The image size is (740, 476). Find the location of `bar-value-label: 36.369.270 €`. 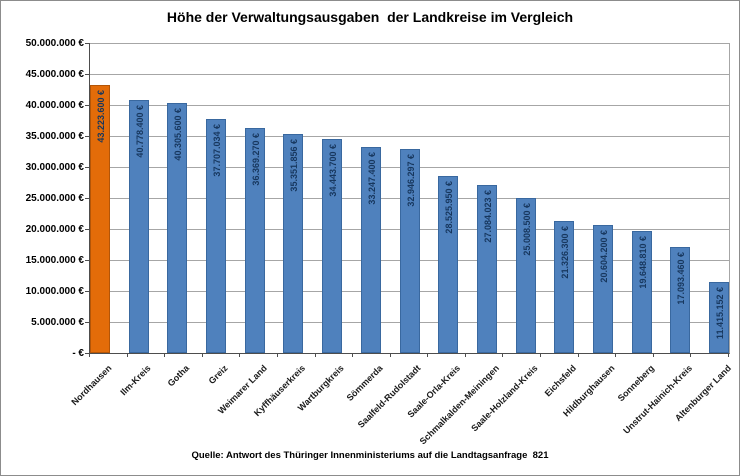

bar-value-label: 36.369.270 € is located at coordinates (256, 159).